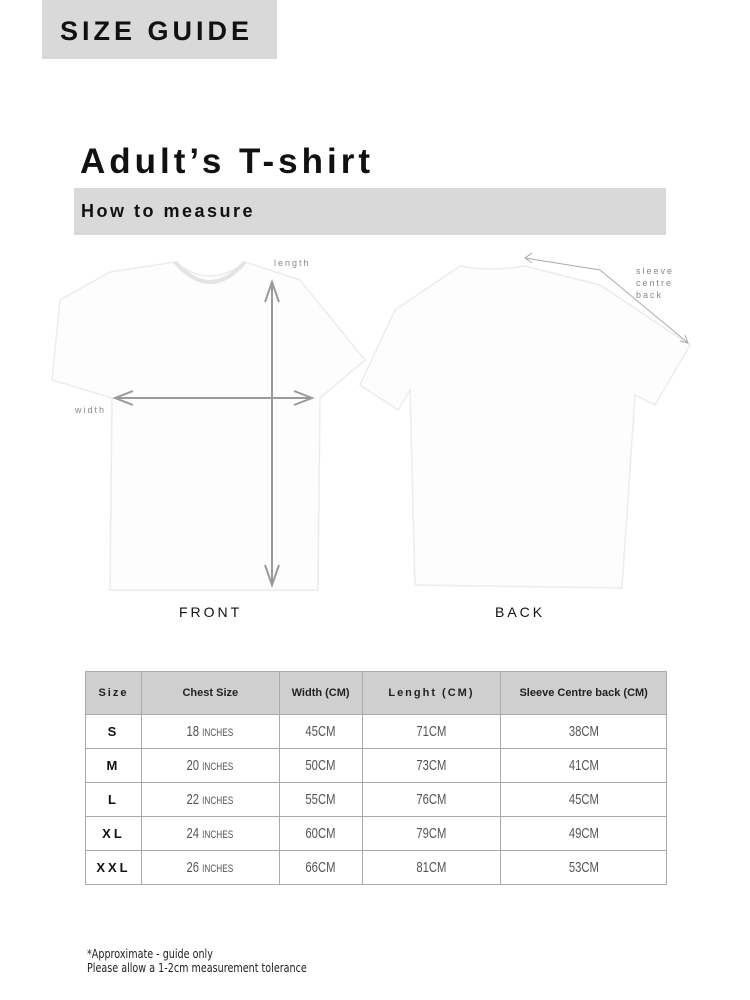 The width and height of the screenshot is (750, 1000). What do you see at coordinates (584, 731) in the screenshot?
I see `sleeve-cell: 38CM` at bounding box center [584, 731].